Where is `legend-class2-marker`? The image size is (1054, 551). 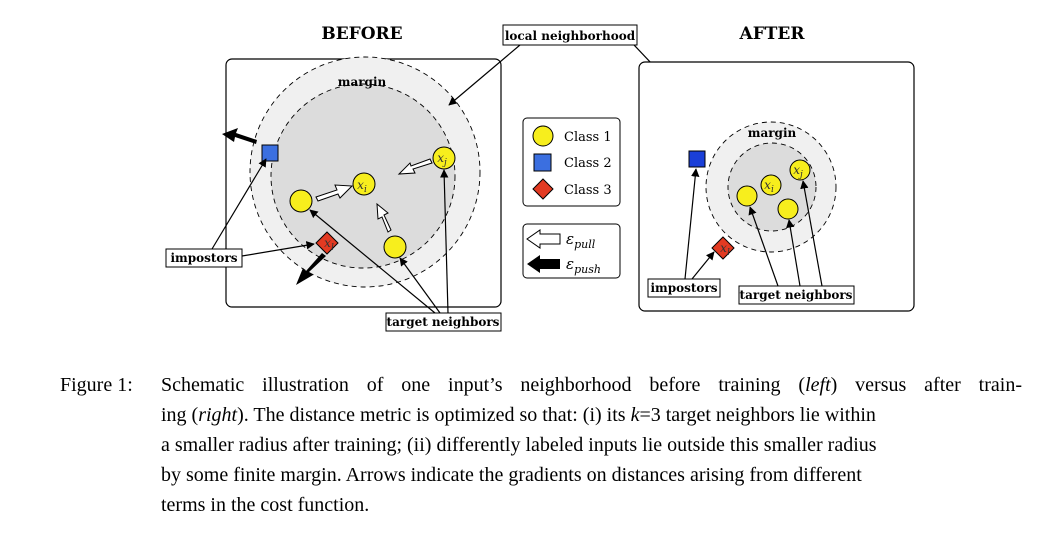
legend-class2-marker is located at coordinates (542, 162).